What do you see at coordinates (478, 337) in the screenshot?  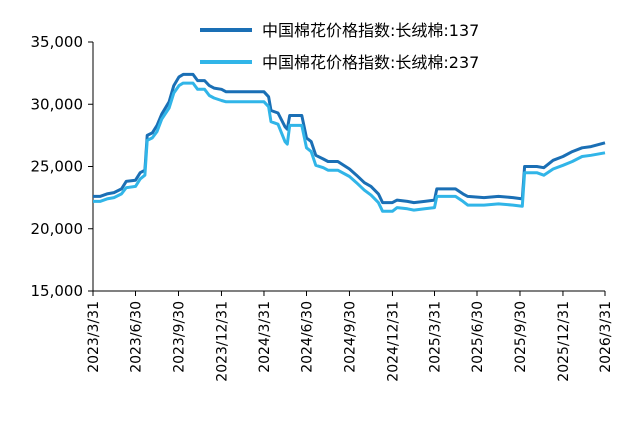 I see `x-tick-label: 2025/6/30` at bounding box center [478, 337].